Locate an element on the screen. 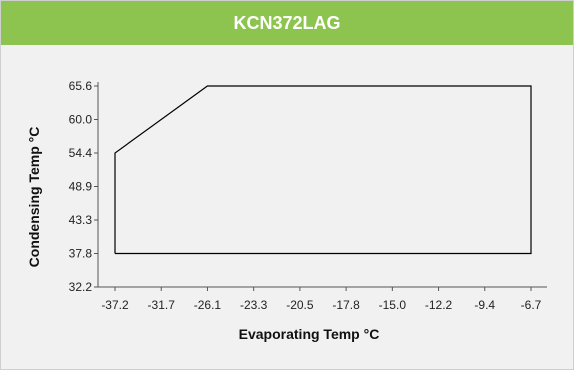 The width and height of the screenshot is (574, 374). x-tick-label: -9.4 is located at coordinates (484, 305).